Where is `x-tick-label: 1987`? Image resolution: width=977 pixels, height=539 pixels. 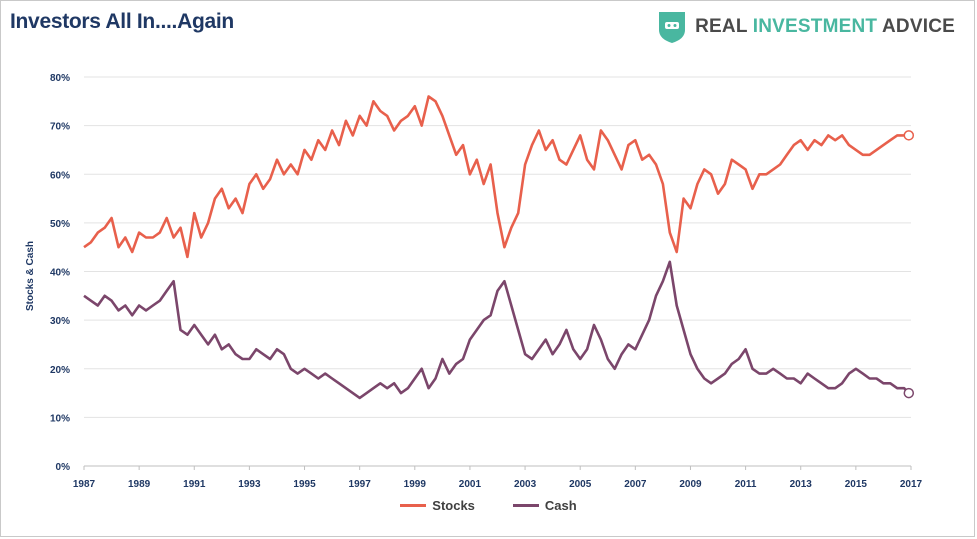
x-tick-label: 1987 is located at coordinates (84, 484).